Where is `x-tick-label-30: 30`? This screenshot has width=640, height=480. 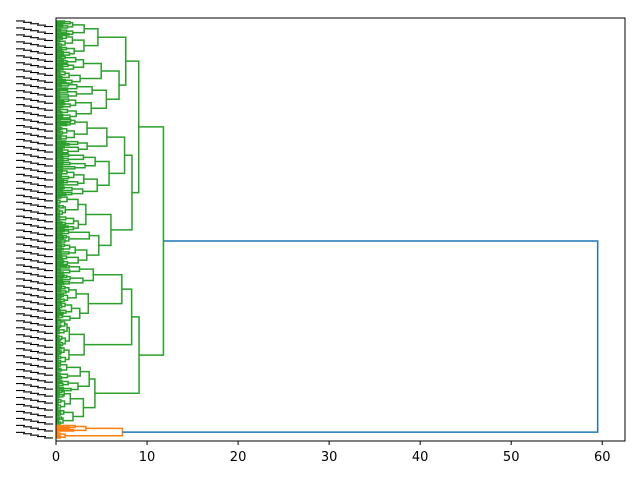
x-tick-label-30: 30 is located at coordinates (329, 457).